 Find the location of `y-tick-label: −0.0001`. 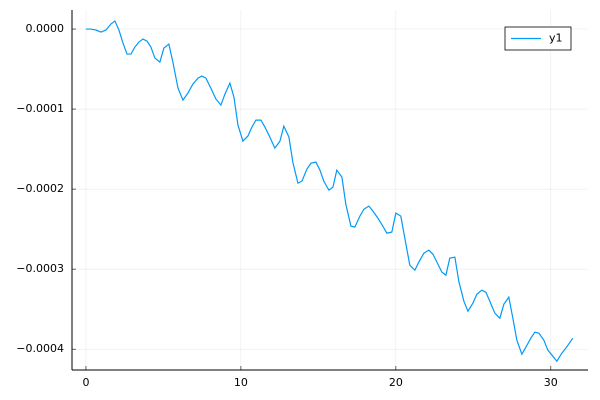

y-tick-label: −0.0001 is located at coordinates (40, 108).